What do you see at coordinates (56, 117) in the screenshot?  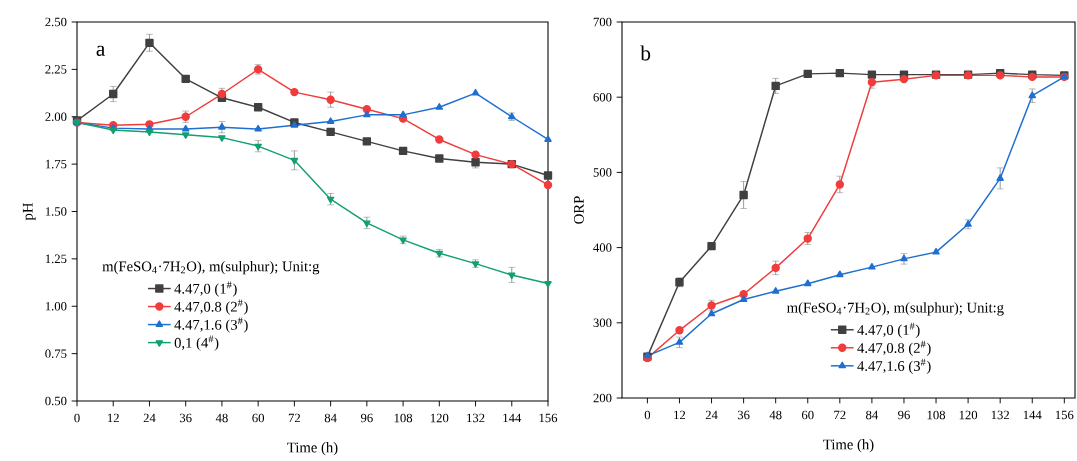 I see `y-tick-label: 2.00` at bounding box center [56, 117].